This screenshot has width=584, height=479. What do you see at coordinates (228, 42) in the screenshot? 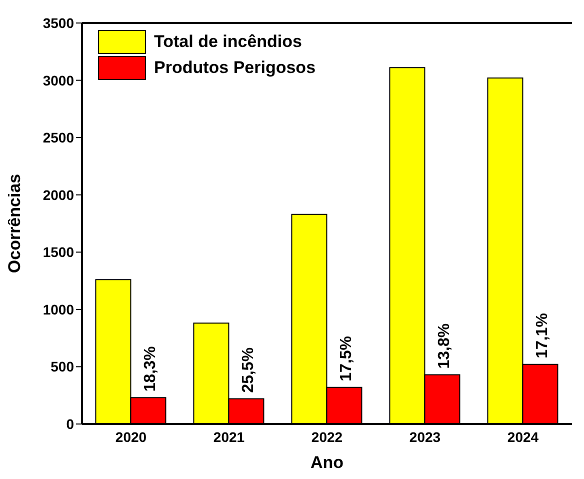
I see `legend-label: Total de incêndios` at bounding box center [228, 42].